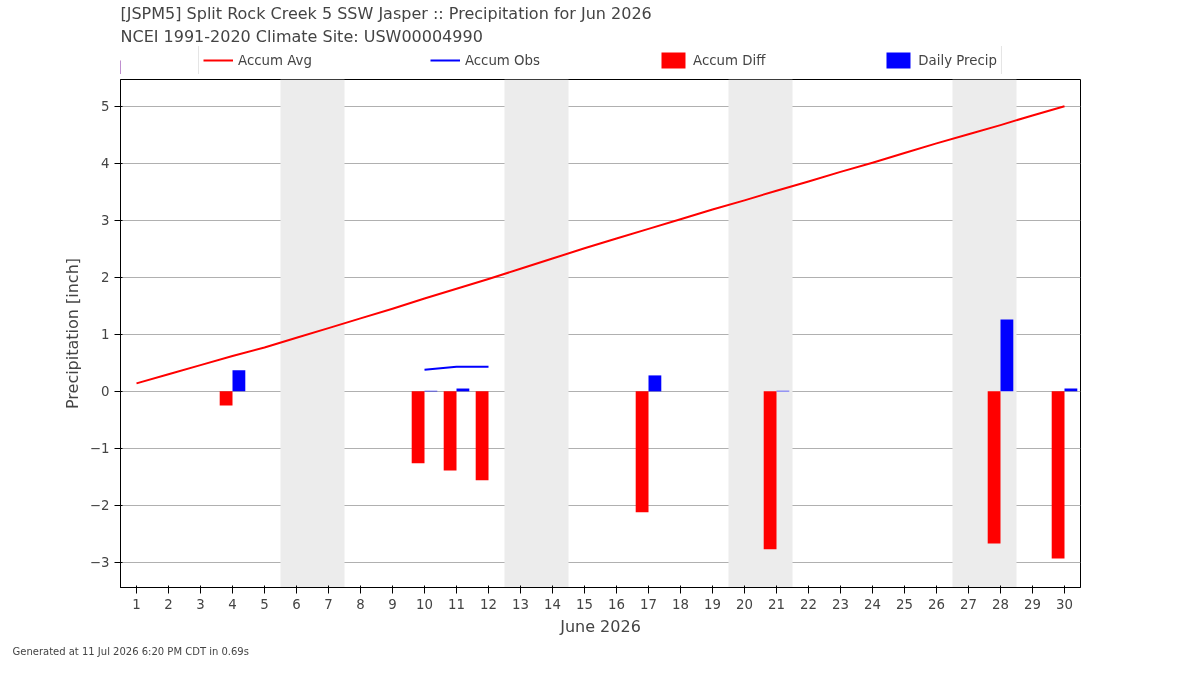  What do you see at coordinates (274, 60) in the screenshot?
I see `legend-label: Accum Avg` at bounding box center [274, 60].